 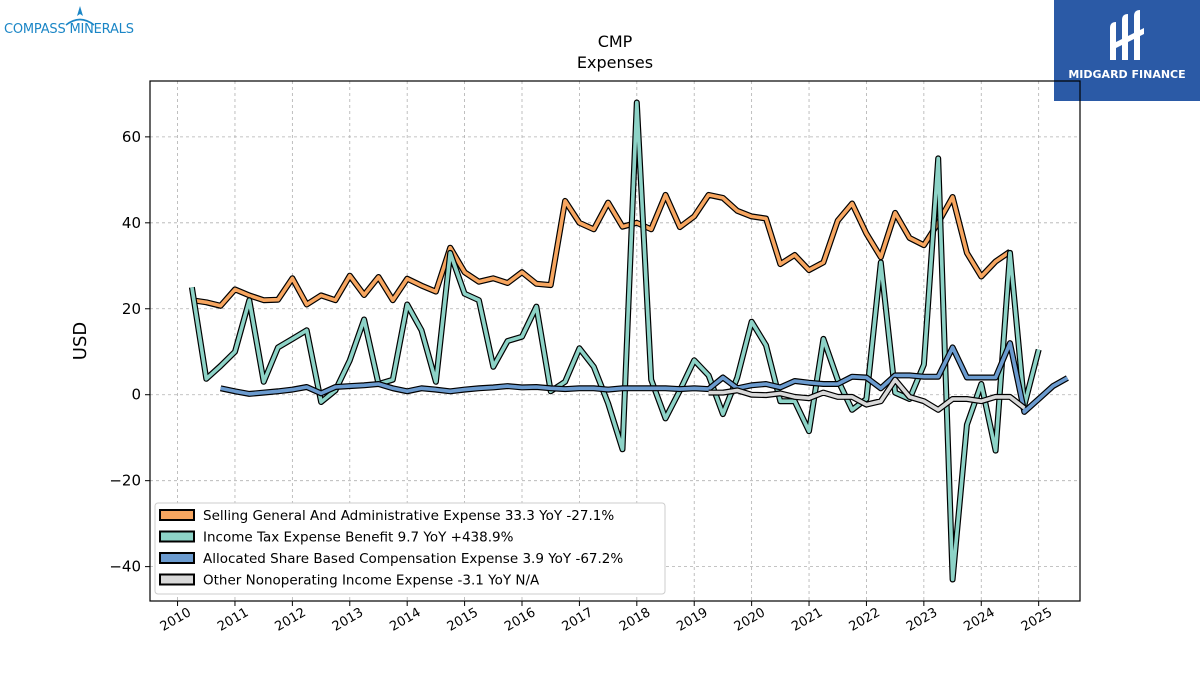 What do you see at coordinates (80, 16) in the screenshot?
I see `compass-star-icon` at bounding box center [80, 16].